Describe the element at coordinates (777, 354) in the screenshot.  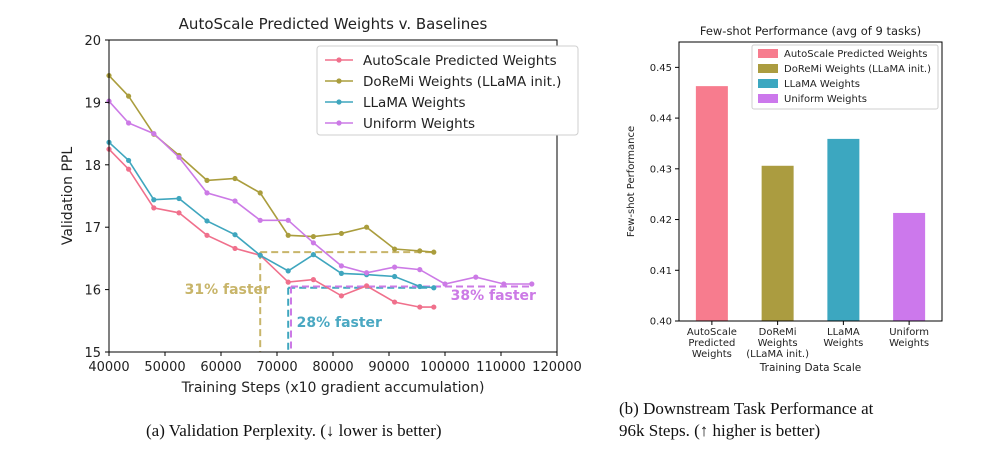
I see `x-tick-label: (LLaMA init.)` at that location.